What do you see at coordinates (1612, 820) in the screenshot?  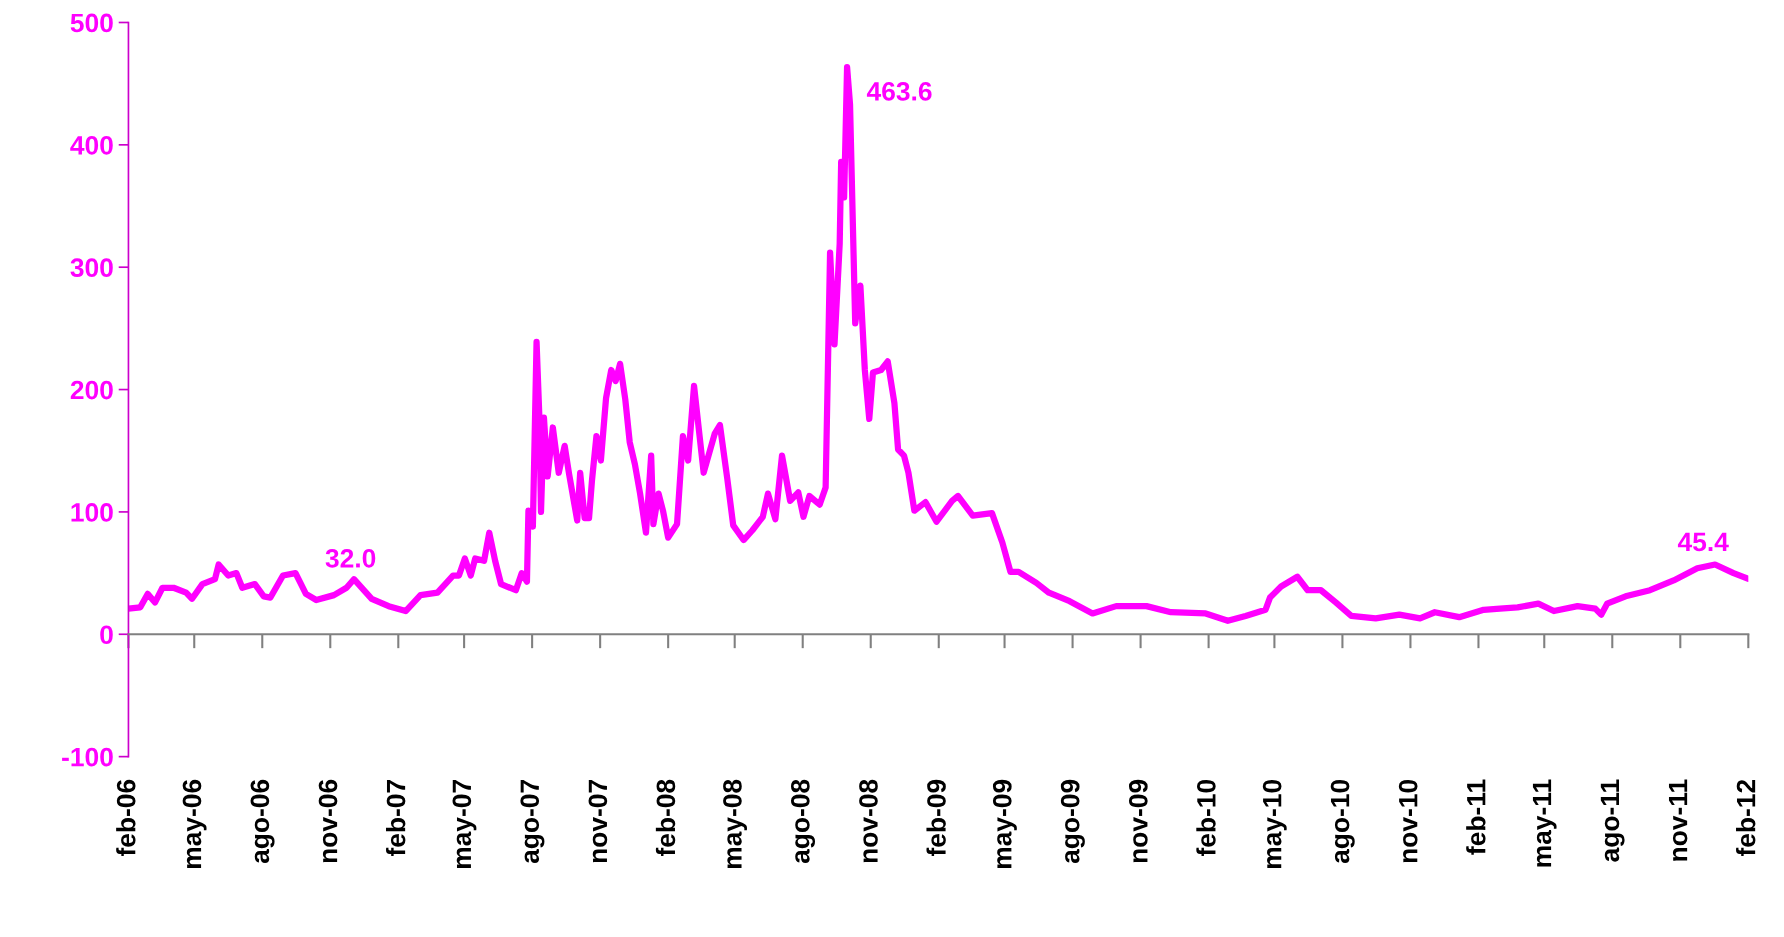 I see `x-tick-label: ago-11` at bounding box center [1612, 820].